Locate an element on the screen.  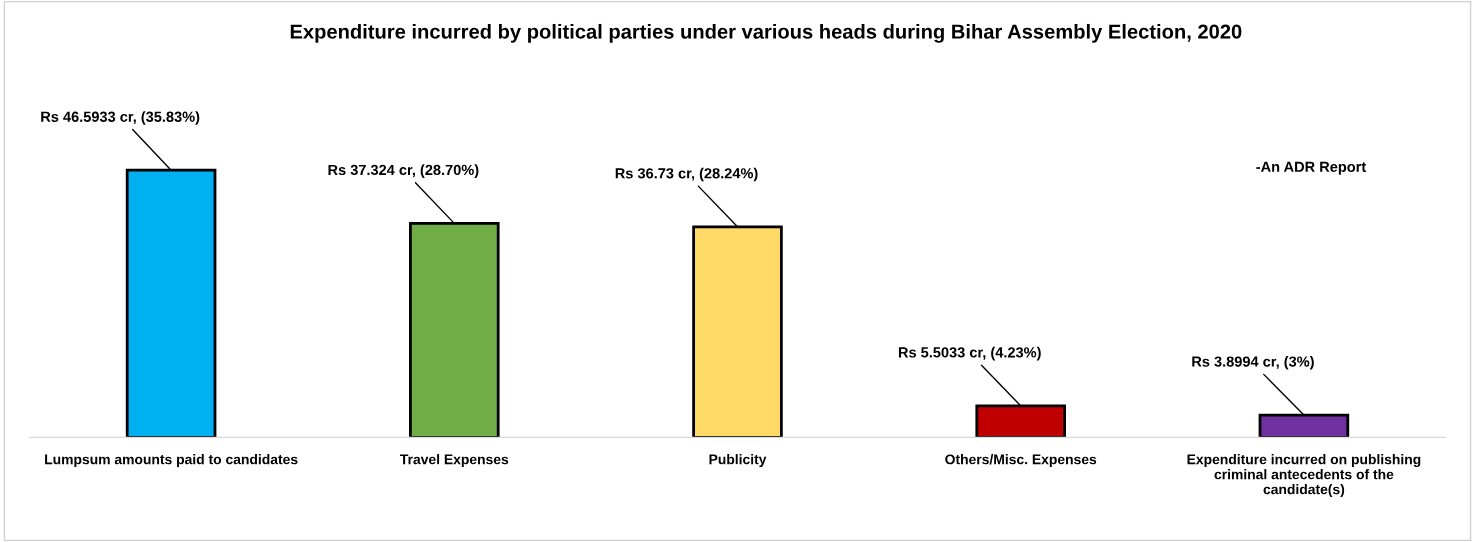
x-tick-label: Expenditure incurred on publishing criminal antecedents of the candidate(s) is located at coordinates (1304, 475).